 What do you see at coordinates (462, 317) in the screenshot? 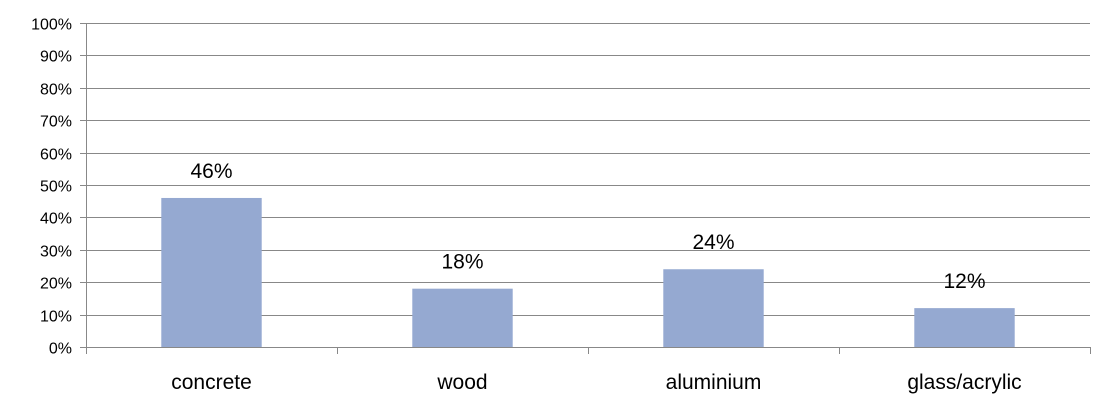
I see `bar-wood` at bounding box center [462, 317].